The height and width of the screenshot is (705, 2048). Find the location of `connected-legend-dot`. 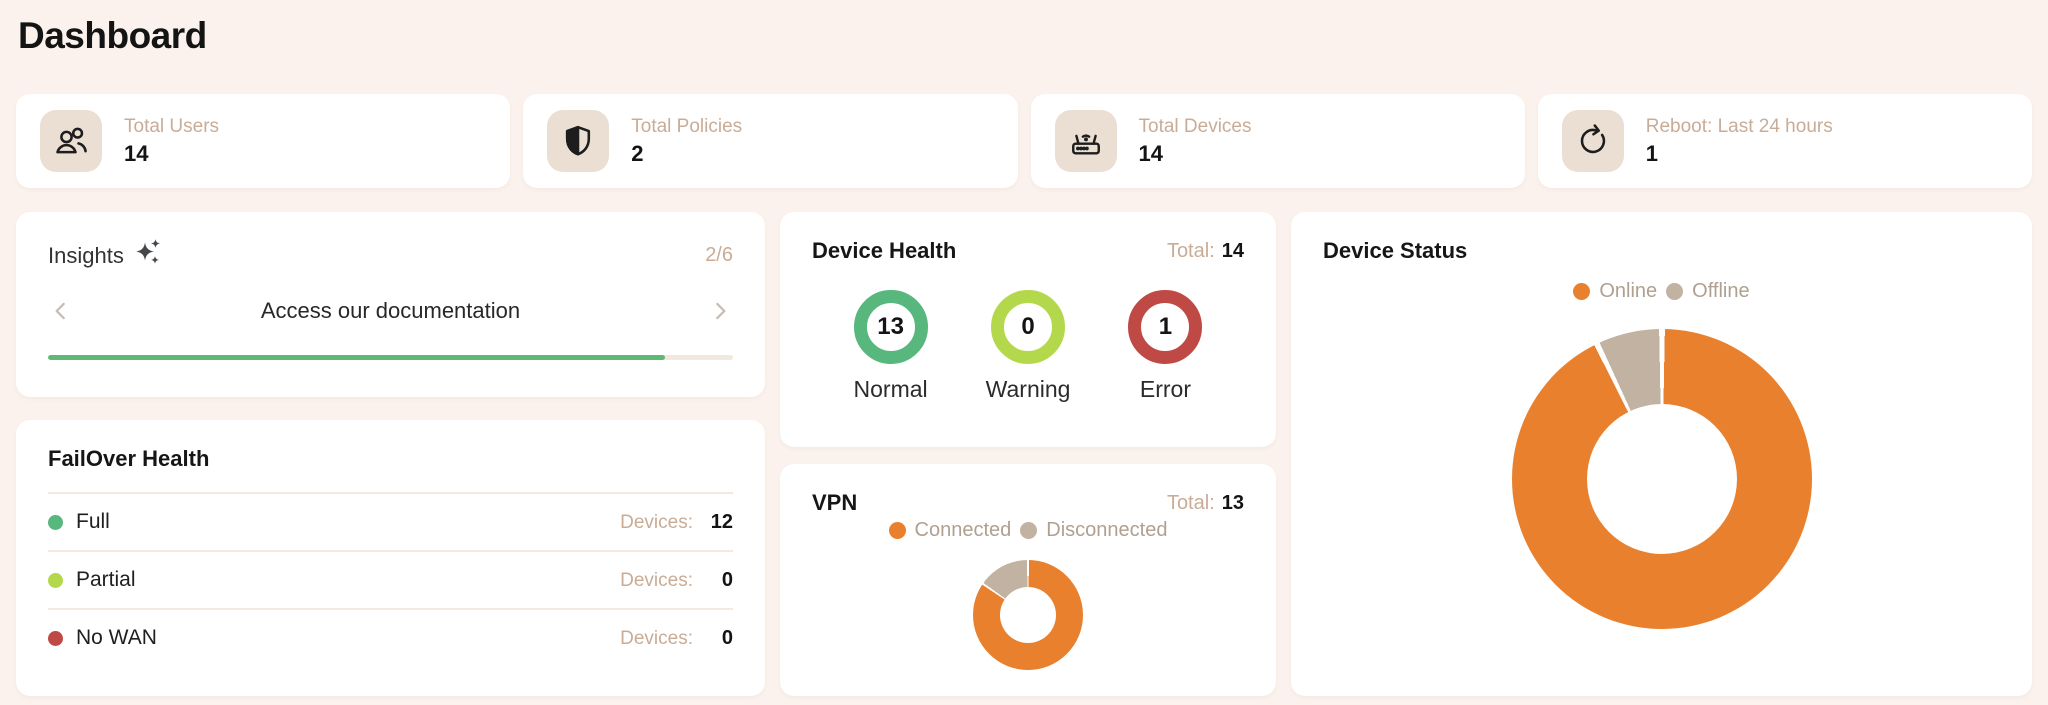

connected-legend-dot is located at coordinates (897, 530).